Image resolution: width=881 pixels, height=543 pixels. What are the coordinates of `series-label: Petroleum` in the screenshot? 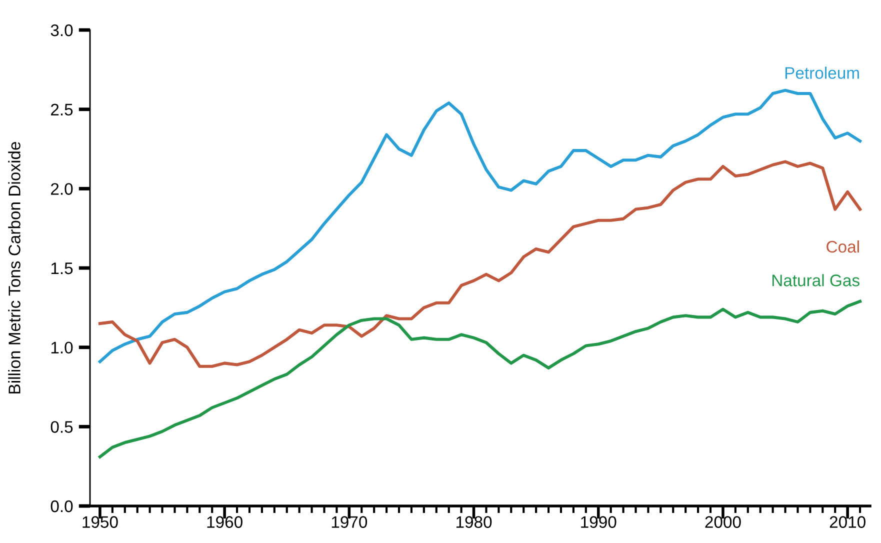 It's located at (822, 72).